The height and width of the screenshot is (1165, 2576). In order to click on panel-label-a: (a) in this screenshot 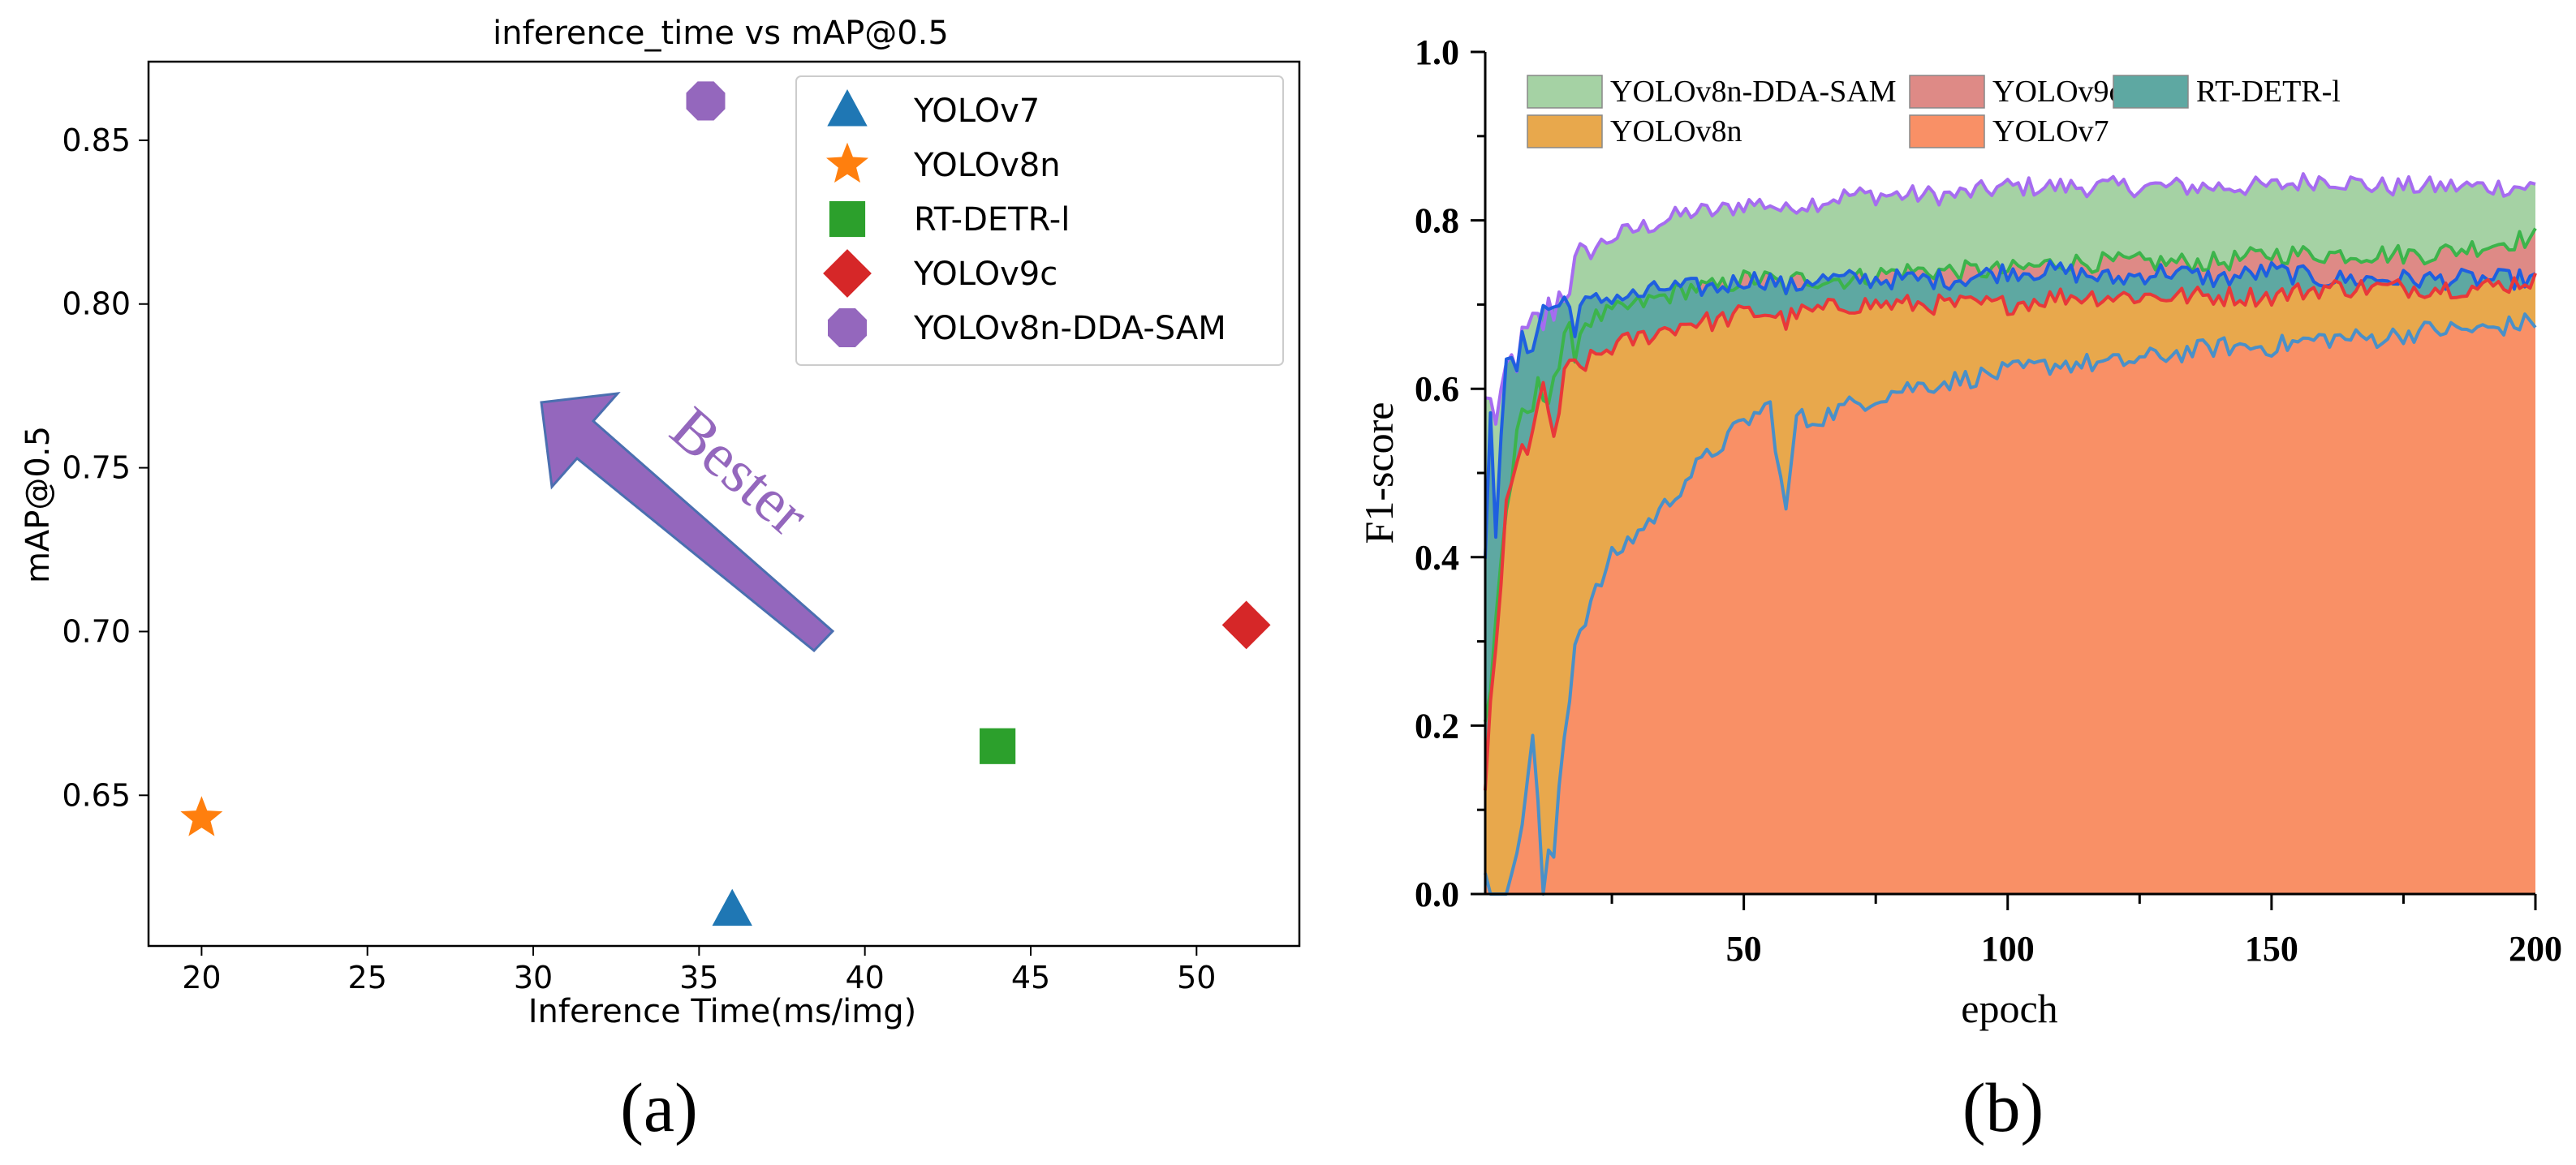, I will do `click(658, 1107)`.